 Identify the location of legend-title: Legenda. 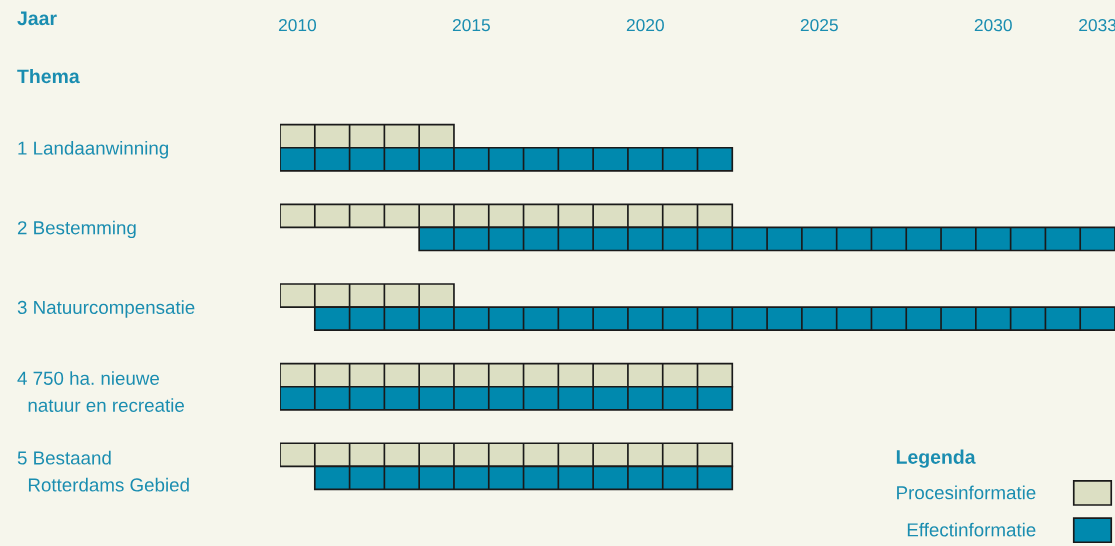
(936, 458).